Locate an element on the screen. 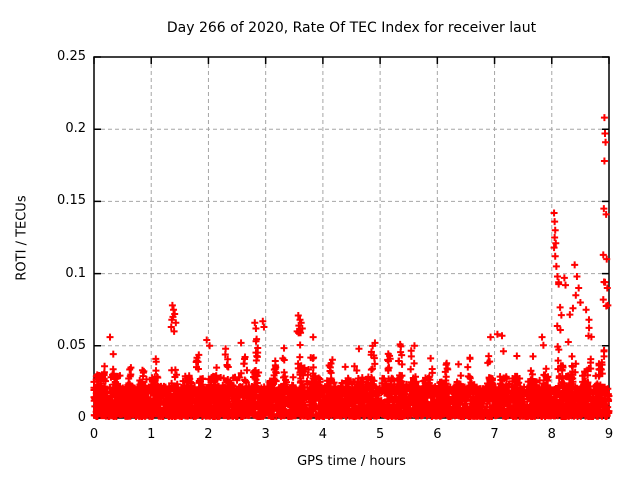  x-tick-label: 0 is located at coordinates (94, 434).